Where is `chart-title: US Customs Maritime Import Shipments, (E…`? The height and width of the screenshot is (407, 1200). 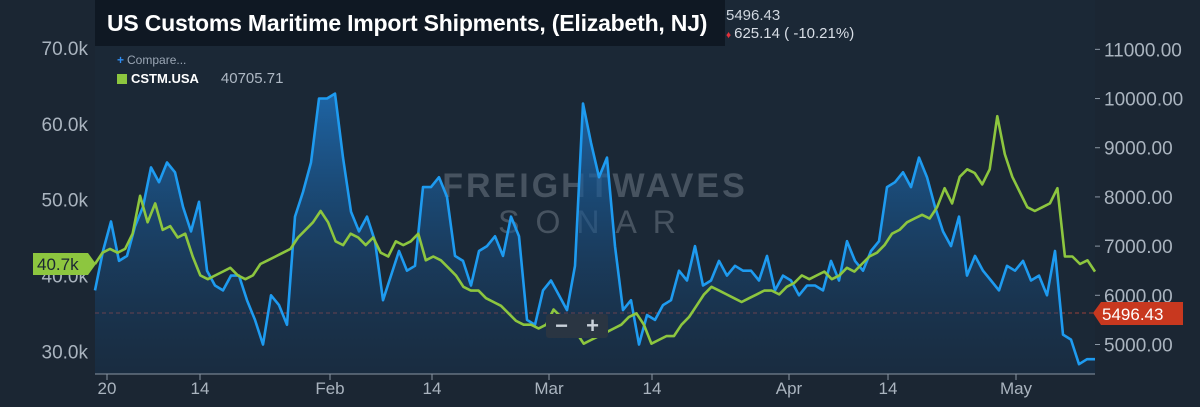 chart-title: US Customs Maritime Import Shipments, (E… is located at coordinates (407, 22).